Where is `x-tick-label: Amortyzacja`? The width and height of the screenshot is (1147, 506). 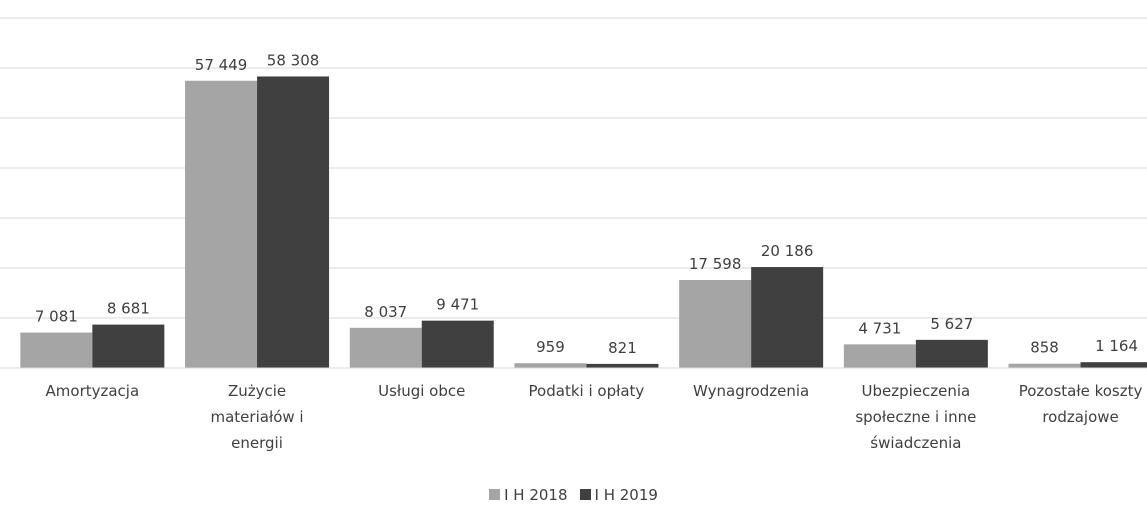
x-tick-label: Amortyzacja is located at coordinates (92, 391).